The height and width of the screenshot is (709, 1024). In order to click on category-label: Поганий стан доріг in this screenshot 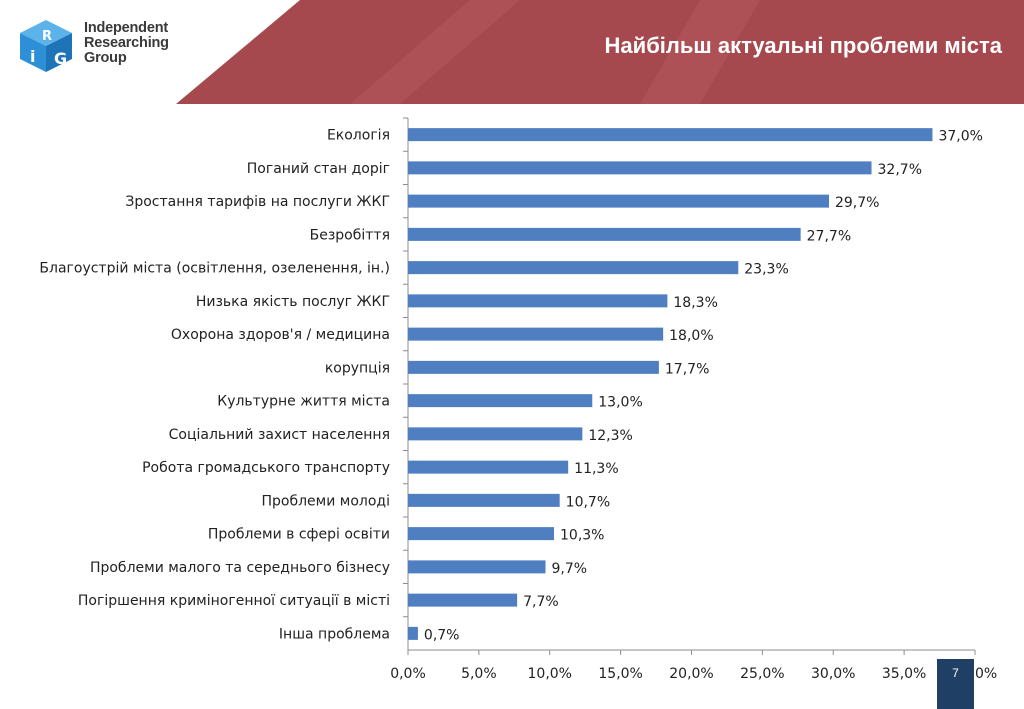, I will do `click(318, 169)`.